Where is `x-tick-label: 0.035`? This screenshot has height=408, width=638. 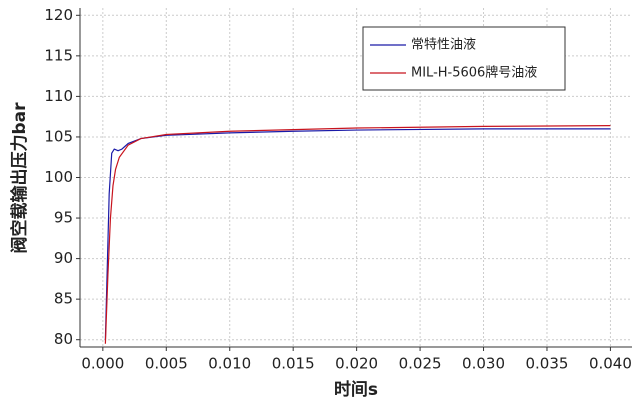 x-tick-label: 0.035 is located at coordinates (547, 364).